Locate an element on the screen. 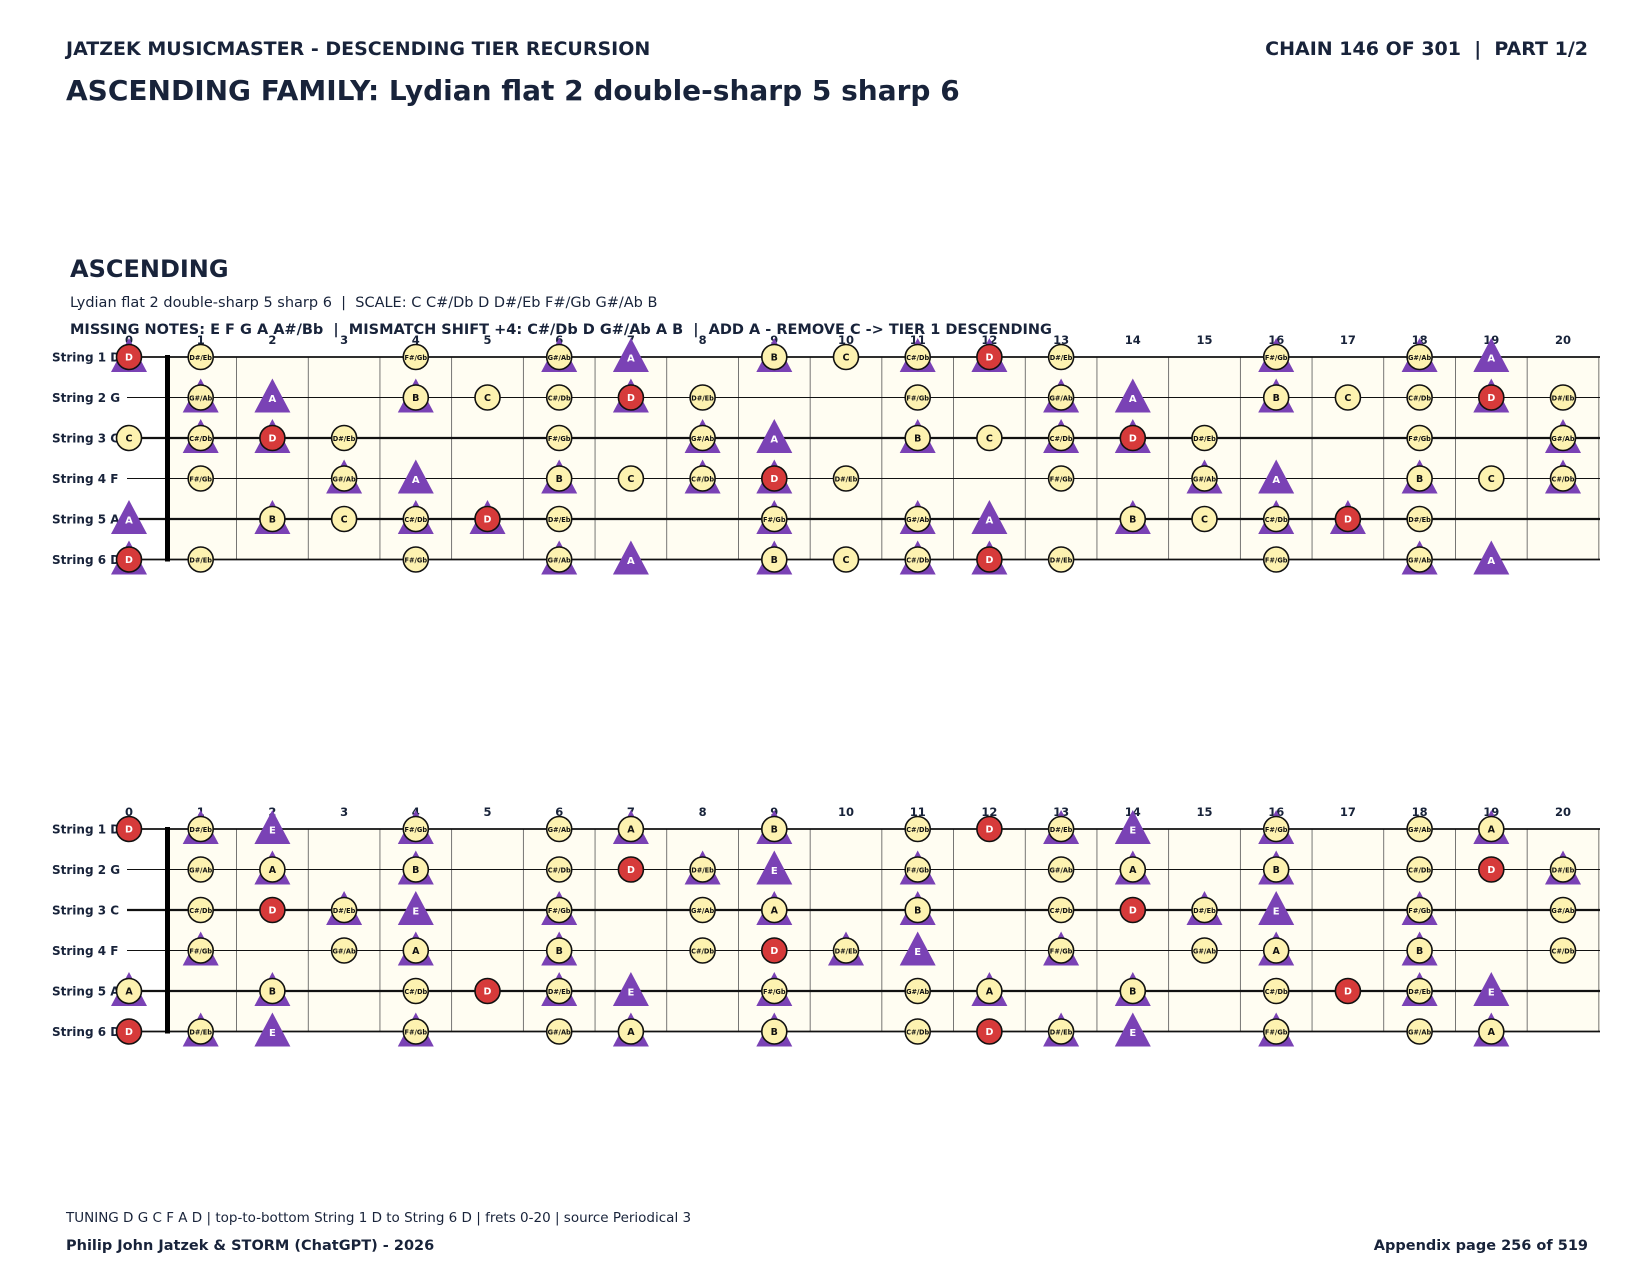 The height and width of the screenshot is (1275, 1650). fret-number: 12 is located at coordinates (989, 812).